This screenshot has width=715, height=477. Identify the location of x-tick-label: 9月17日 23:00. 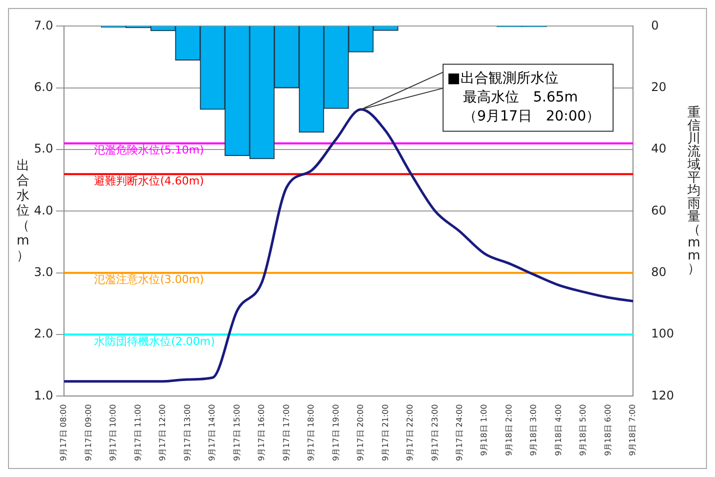
(435, 433).